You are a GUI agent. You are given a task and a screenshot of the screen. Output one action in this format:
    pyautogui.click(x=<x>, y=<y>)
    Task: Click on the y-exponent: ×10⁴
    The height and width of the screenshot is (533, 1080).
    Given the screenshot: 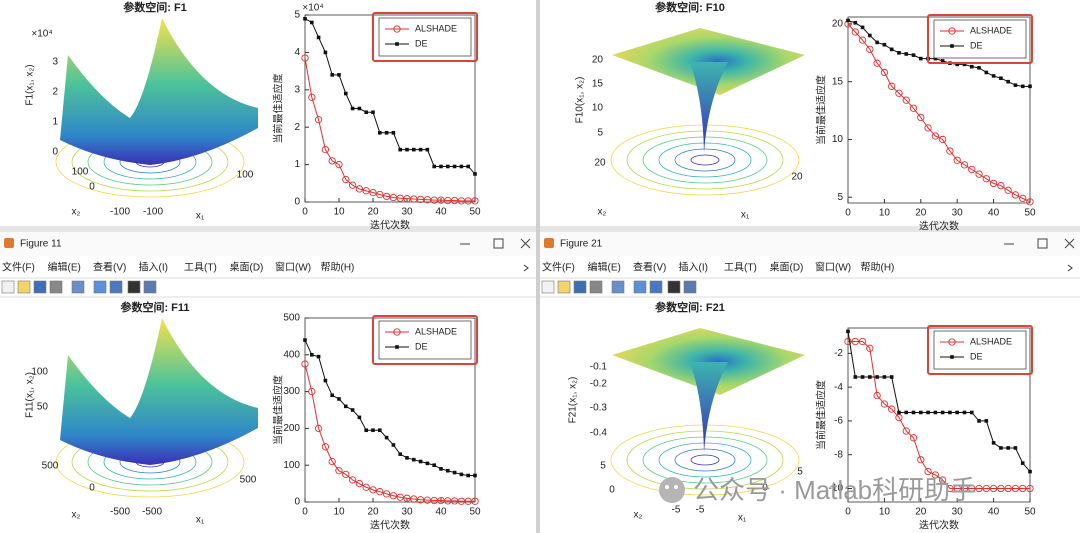 What is the action you would take?
    pyautogui.click(x=312, y=8)
    